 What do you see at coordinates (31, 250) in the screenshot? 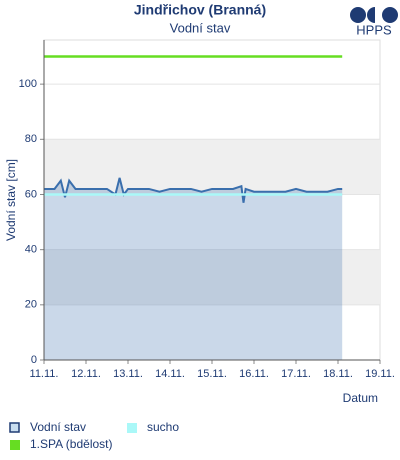
I see `y-tick-label: 40` at bounding box center [31, 250].